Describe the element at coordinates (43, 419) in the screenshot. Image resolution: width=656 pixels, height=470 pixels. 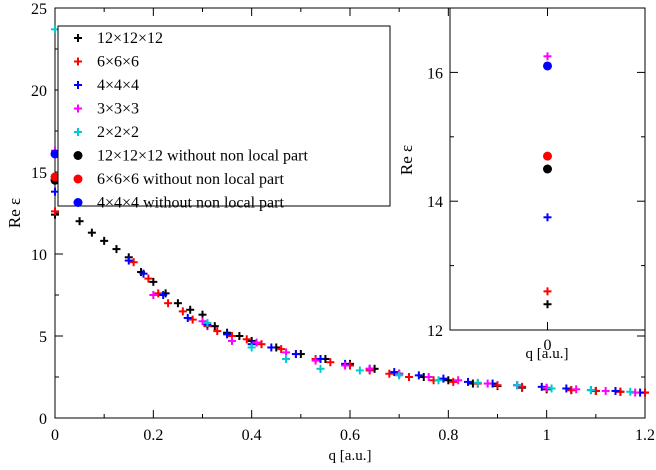
I see `y-tick-label: 0` at that location.